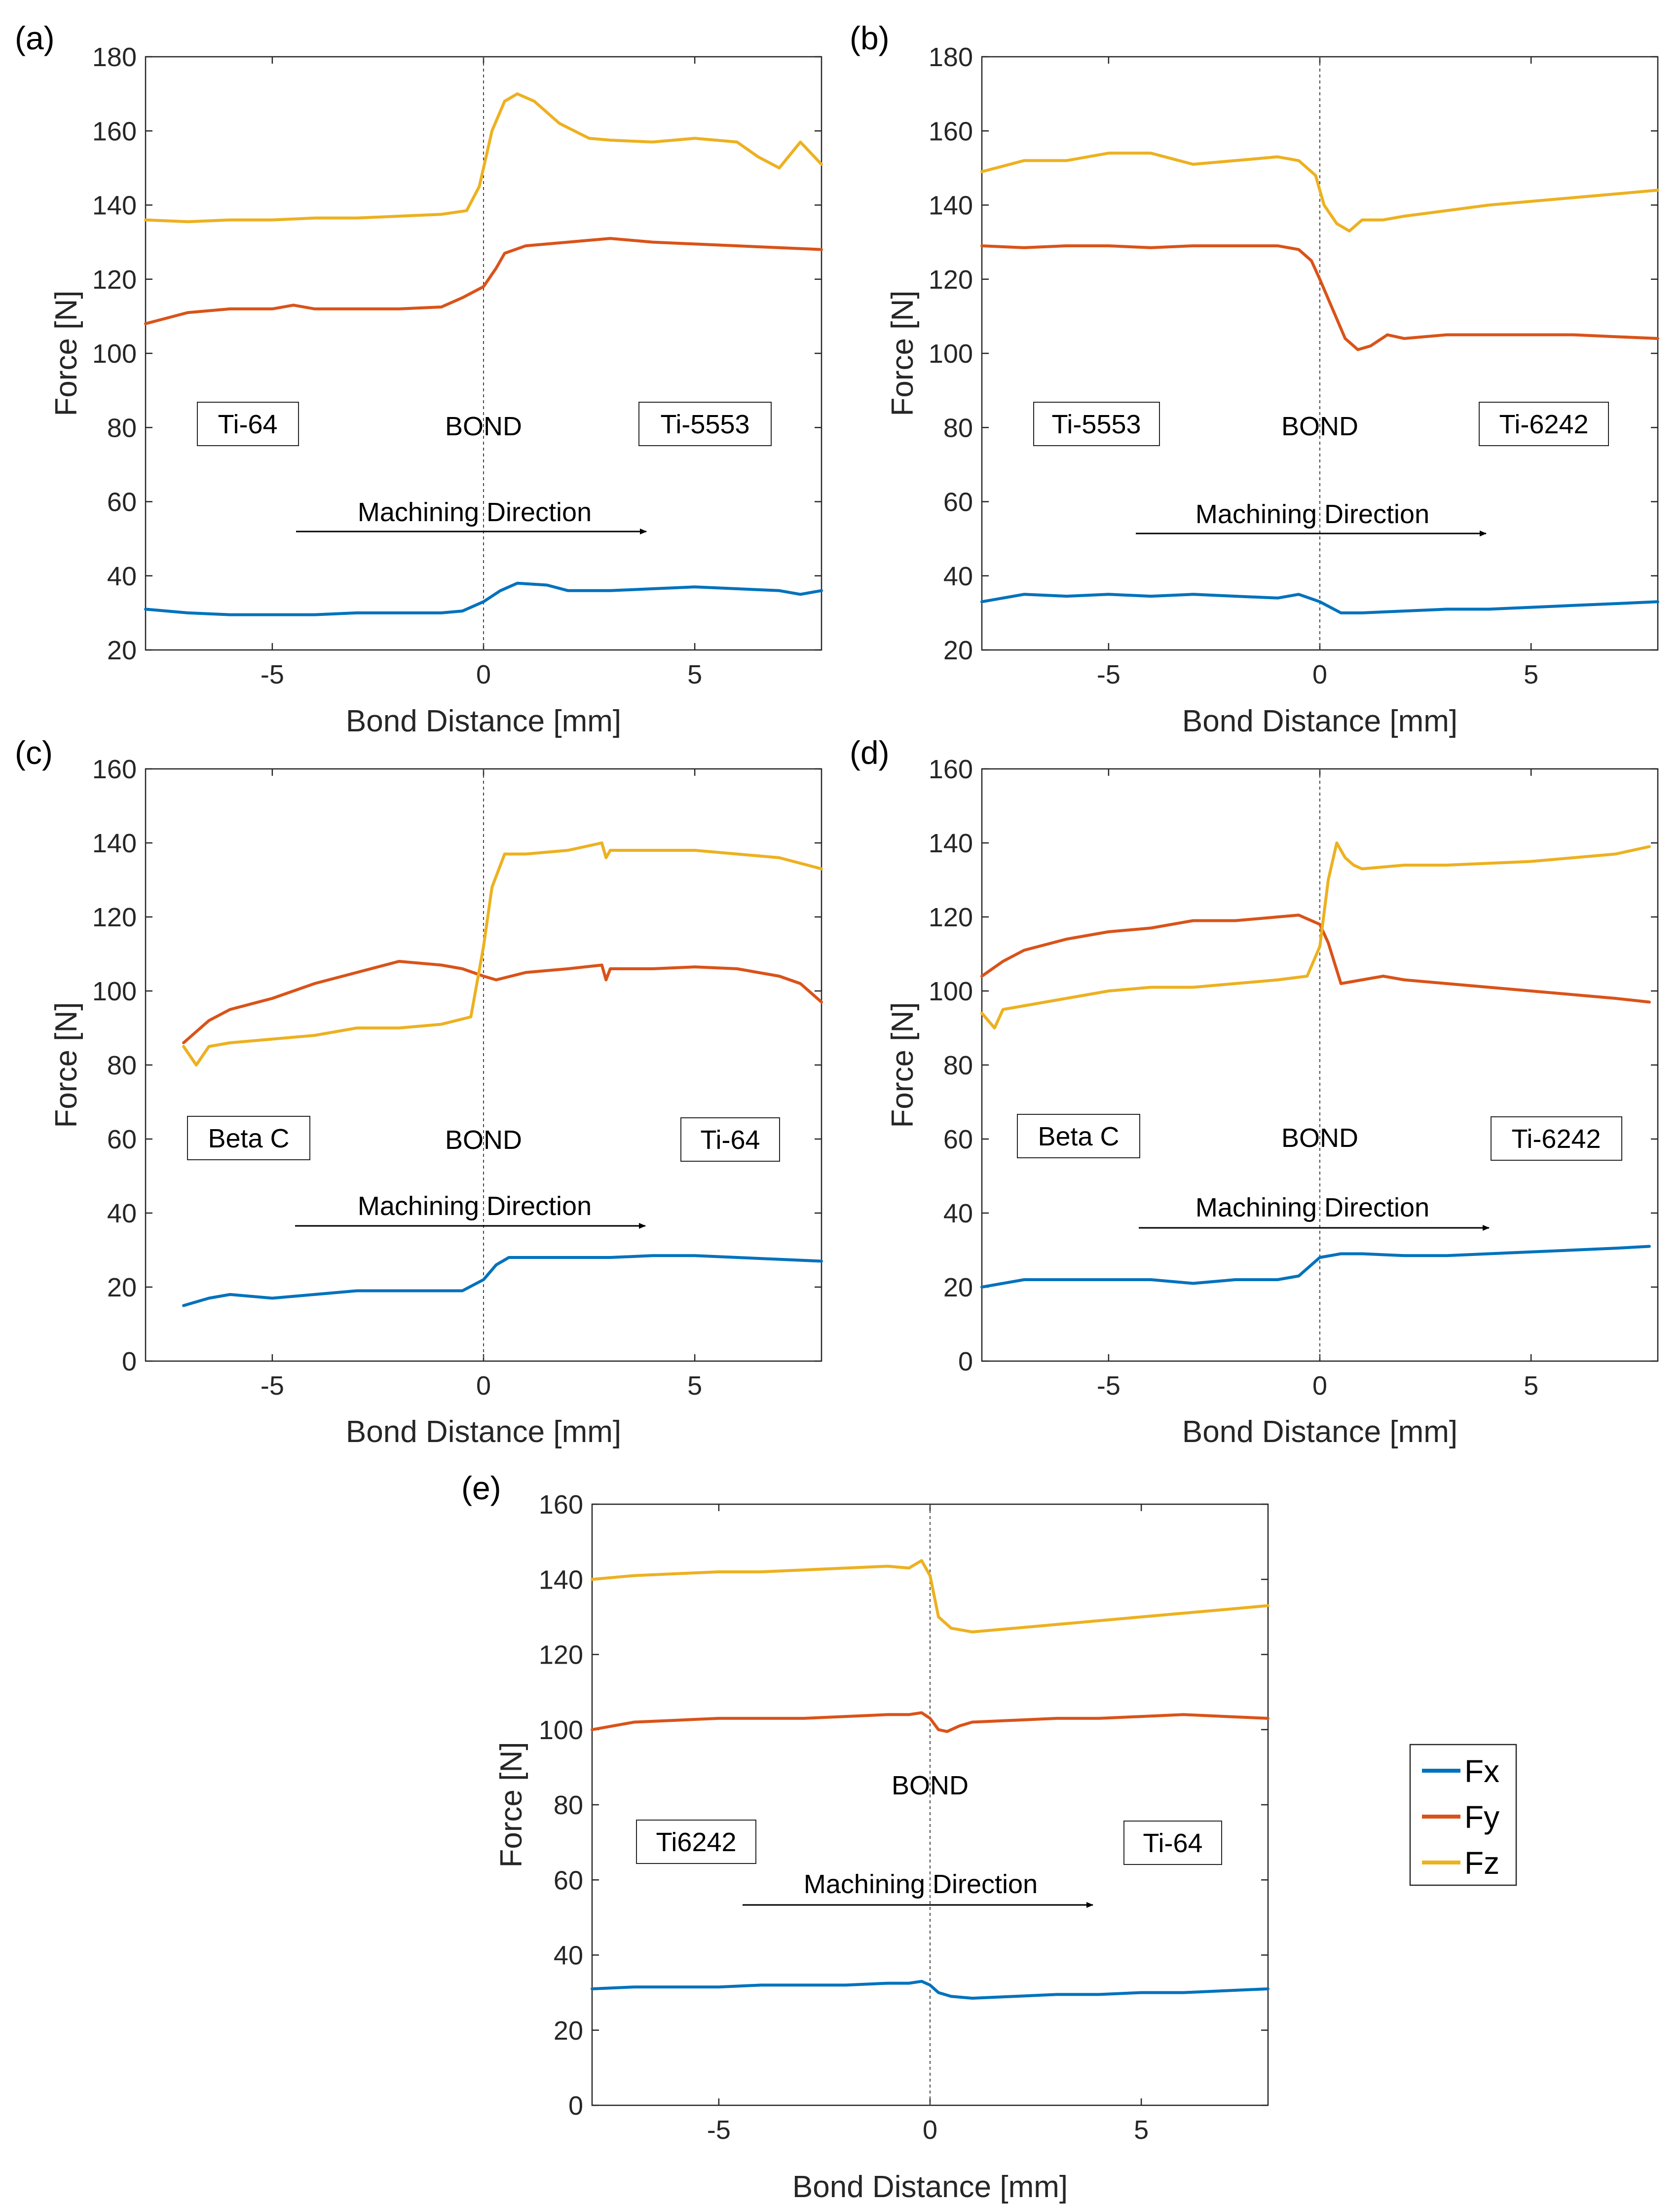 This screenshot has width=1680, height=2205. I want to click on left-material-label: Ti6242, so click(696, 1842).